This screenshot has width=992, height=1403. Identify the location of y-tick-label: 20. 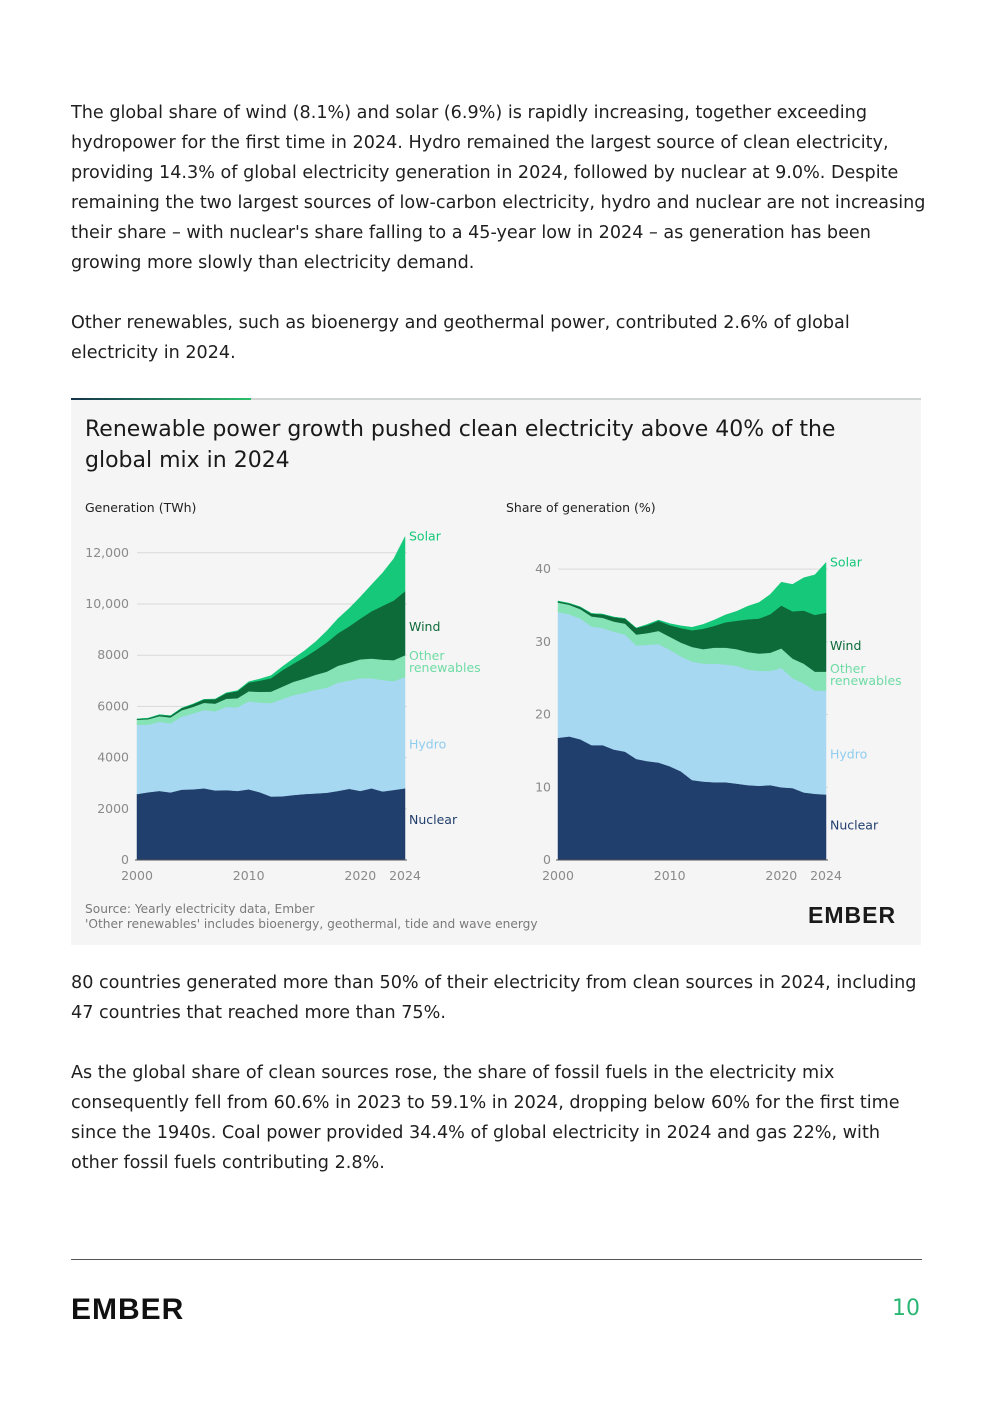
(543, 714).